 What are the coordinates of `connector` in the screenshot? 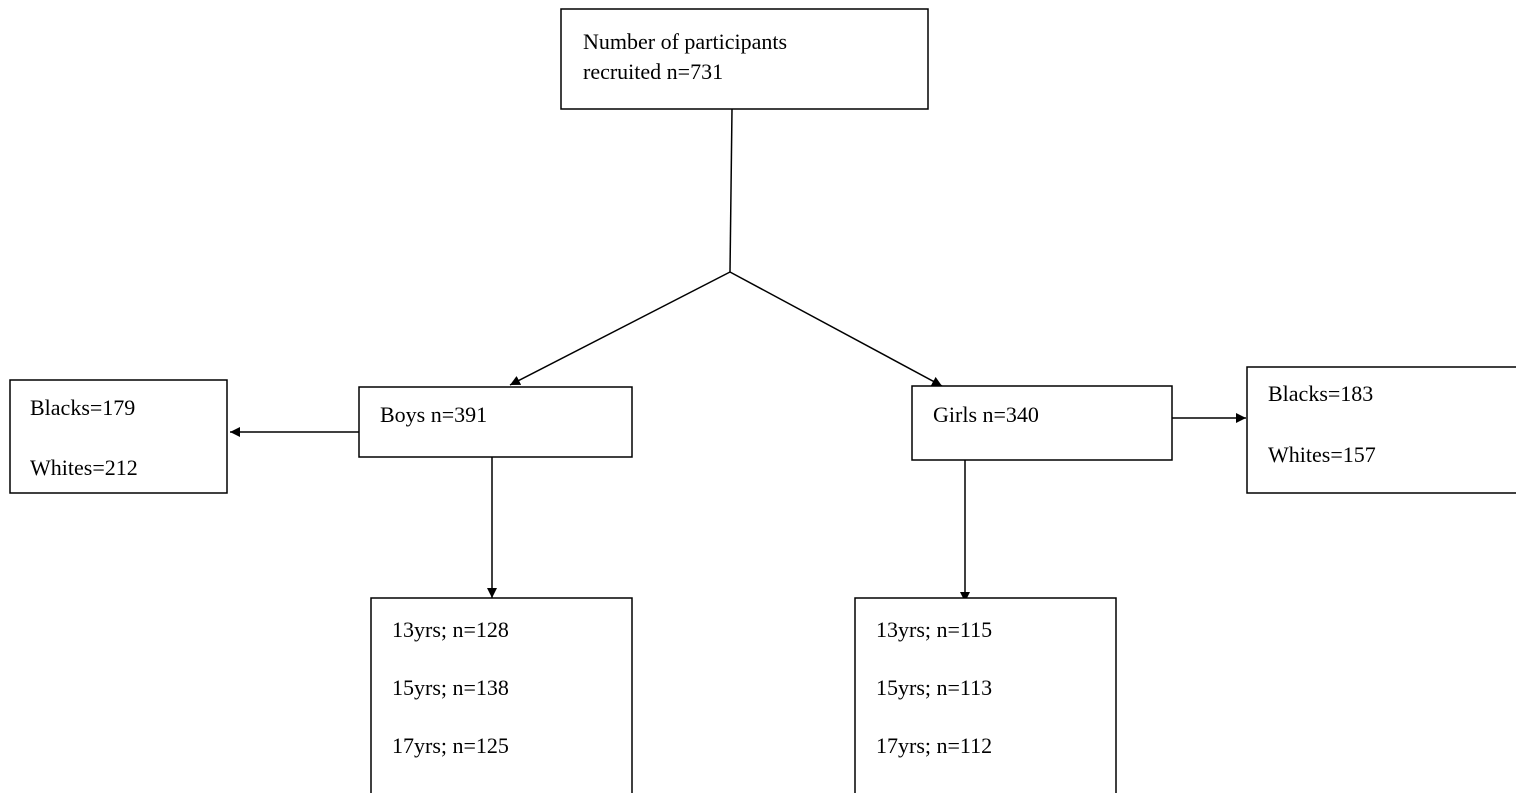 It's located at (731, 190).